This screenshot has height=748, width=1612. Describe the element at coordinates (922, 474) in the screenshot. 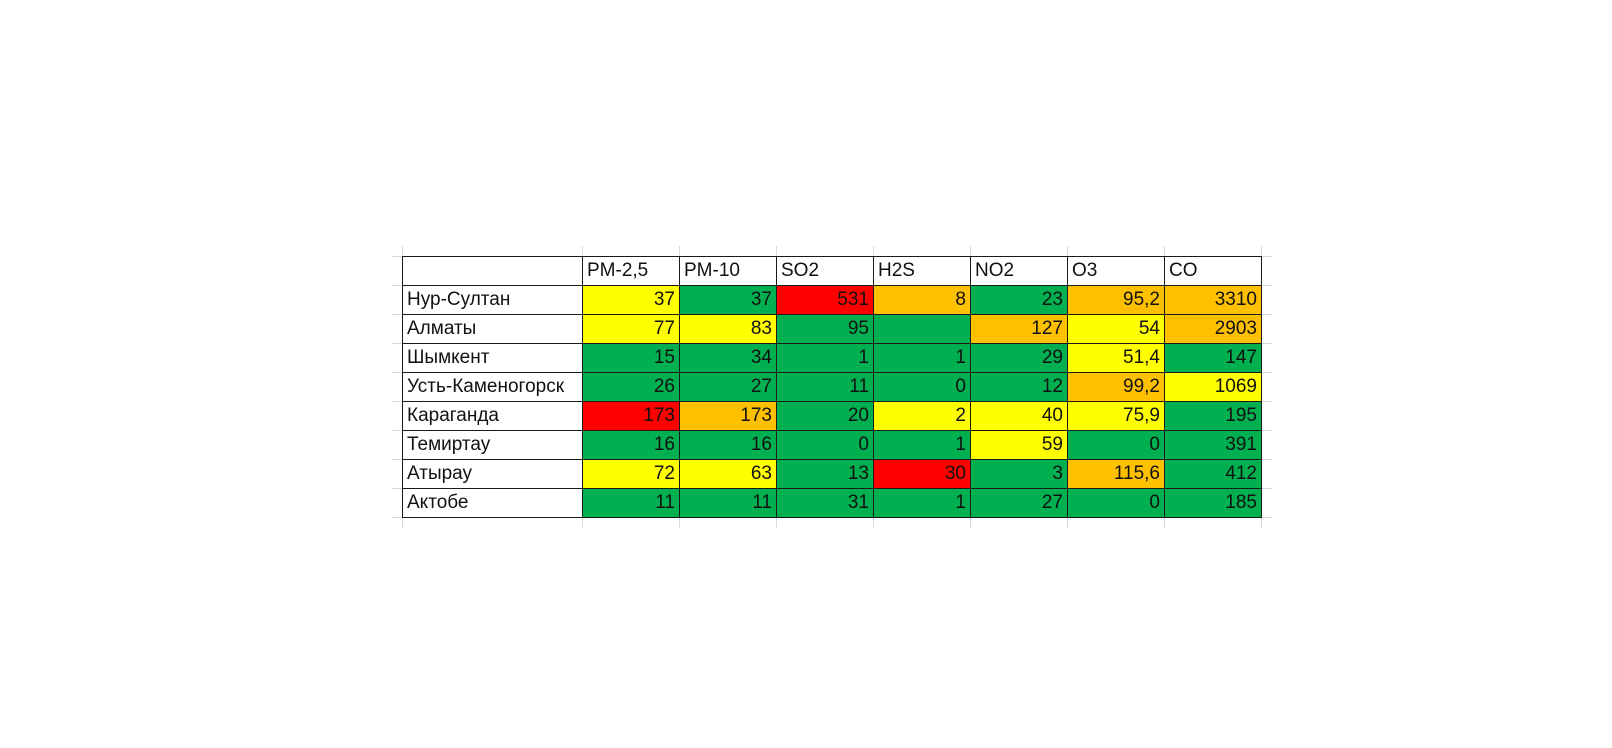

I see `value-cell: 30` at that location.